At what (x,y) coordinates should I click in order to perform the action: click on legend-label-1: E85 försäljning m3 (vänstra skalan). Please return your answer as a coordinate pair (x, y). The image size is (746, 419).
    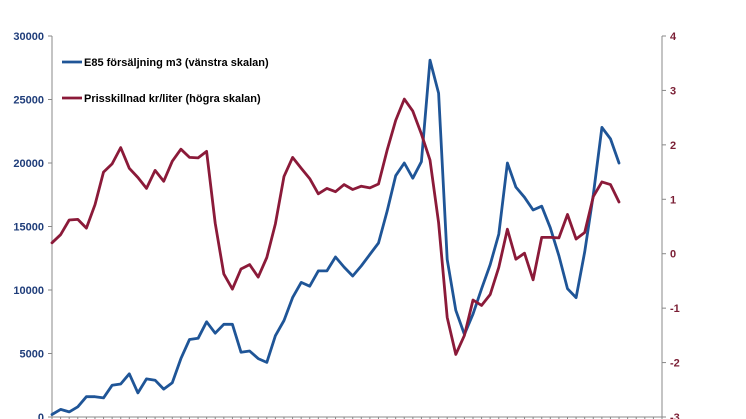
    Looking at the image, I should click on (176, 63).